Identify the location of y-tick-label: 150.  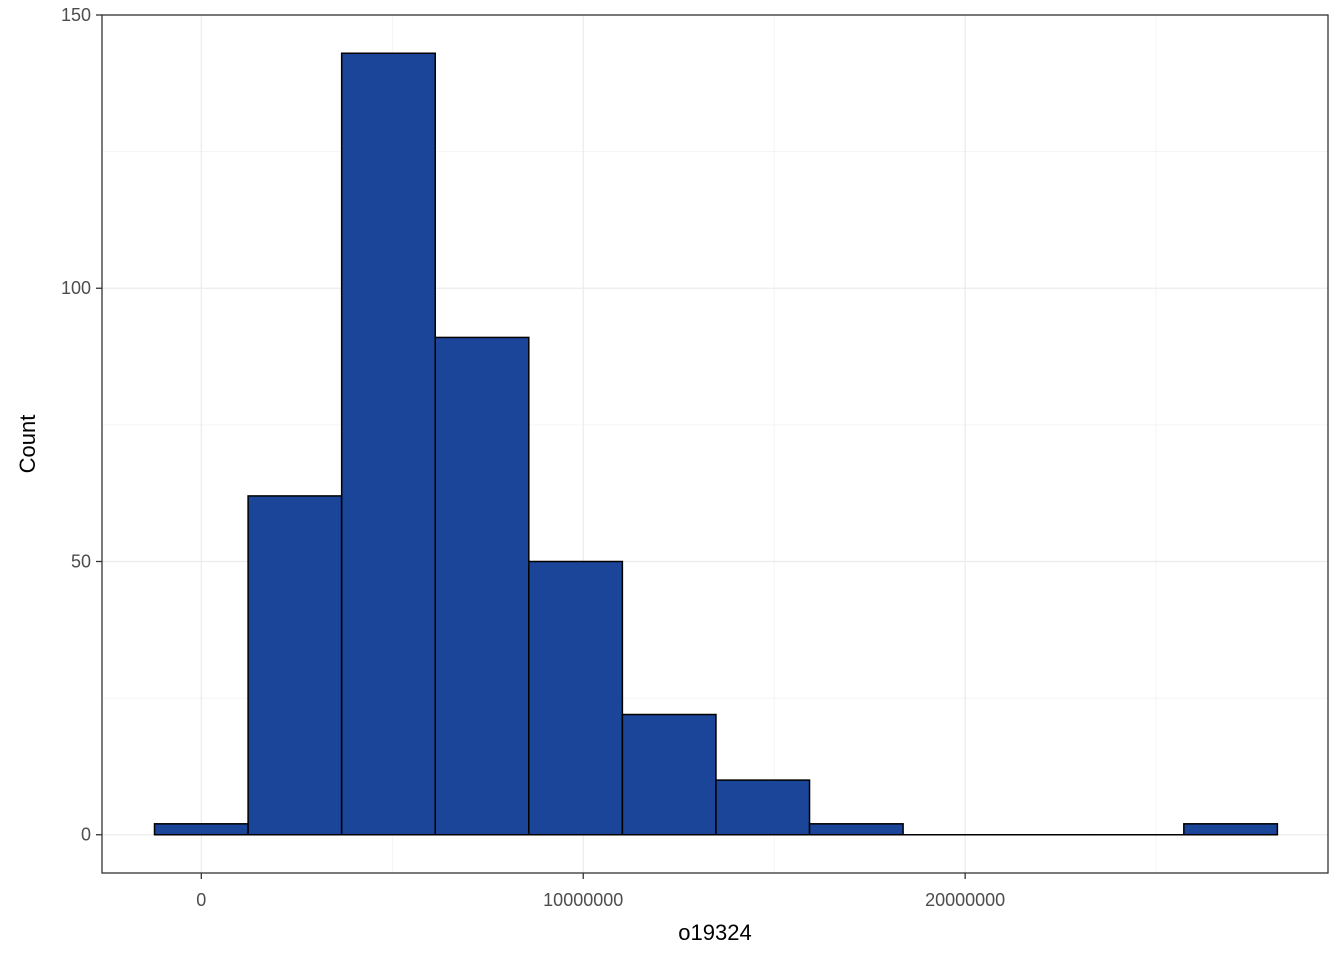
(76, 15).